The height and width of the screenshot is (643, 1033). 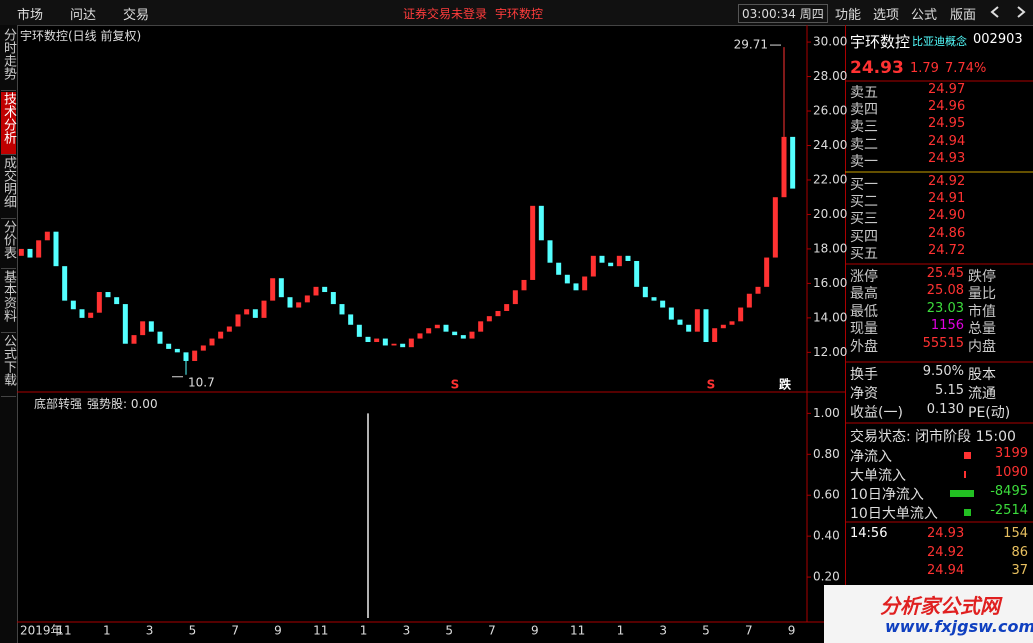 I want to click on y-tick-label: 0.20, so click(x=826, y=577).